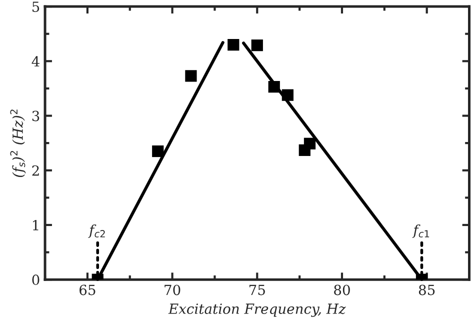 The width and height of the screenshot is (474, 327). Describe the element at coordinates (36, 280) in the screenshot. I see `y-tick-label: 0` at that location.